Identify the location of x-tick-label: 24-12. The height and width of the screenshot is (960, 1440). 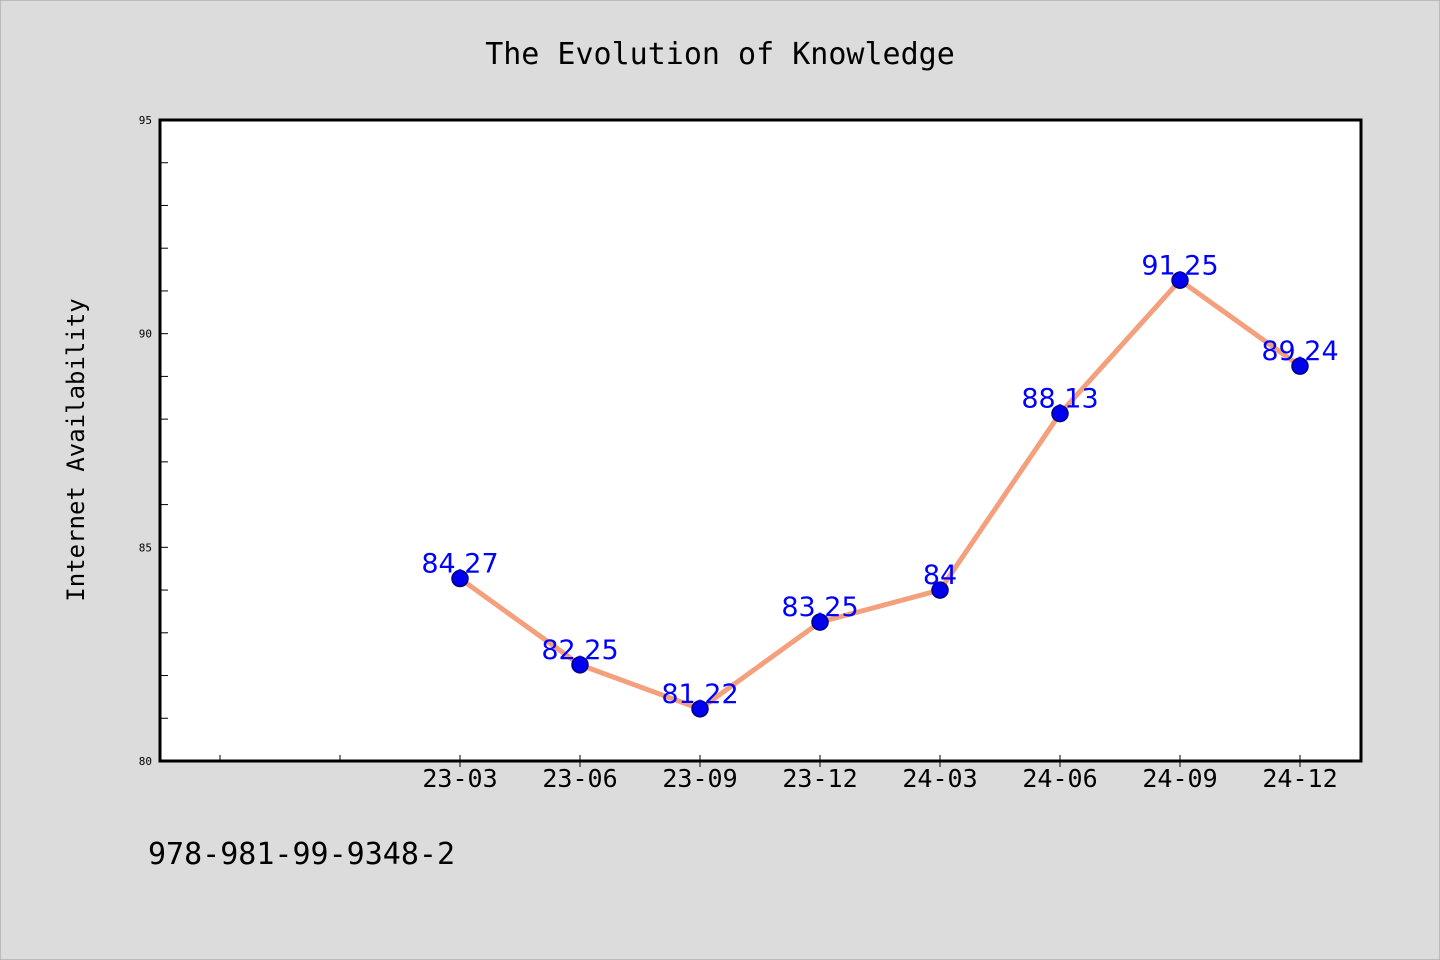
(1299, 778).